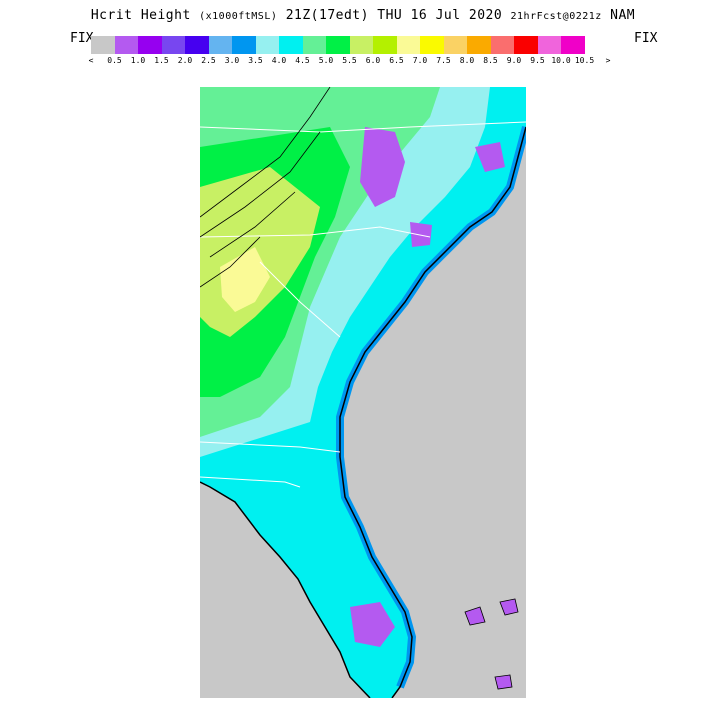  What do you see at coordinates (608, 60) in the screenshot?
I see `legend-tick-label: >` at bounding box center [608, 60].